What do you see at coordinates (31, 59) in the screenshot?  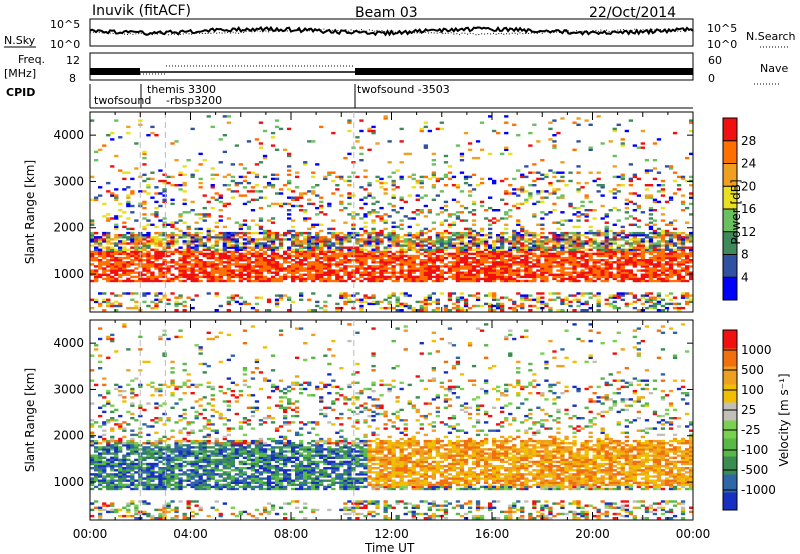 I see `freq-label: Freq.` at bounding box center [31, 59].